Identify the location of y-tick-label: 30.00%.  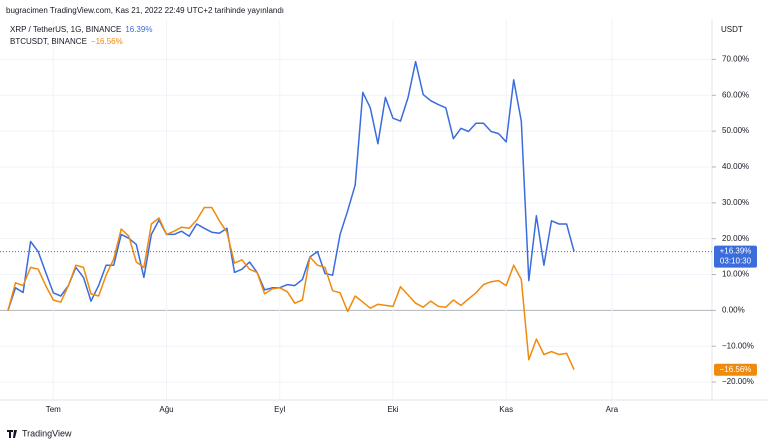
(735, 202).